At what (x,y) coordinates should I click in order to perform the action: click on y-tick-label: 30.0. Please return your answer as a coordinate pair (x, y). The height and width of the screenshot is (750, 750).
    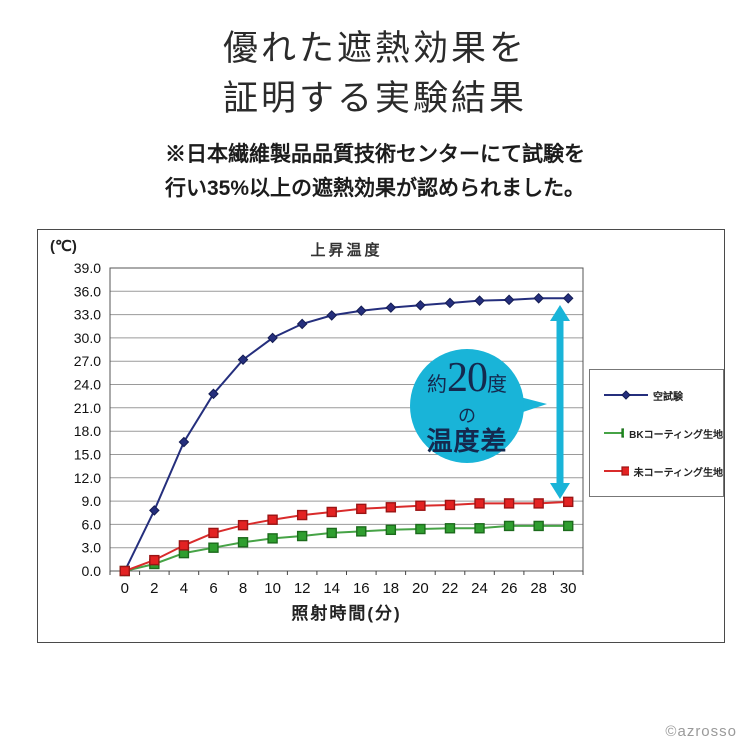
    Looking at the image, I should click on (87, 338).